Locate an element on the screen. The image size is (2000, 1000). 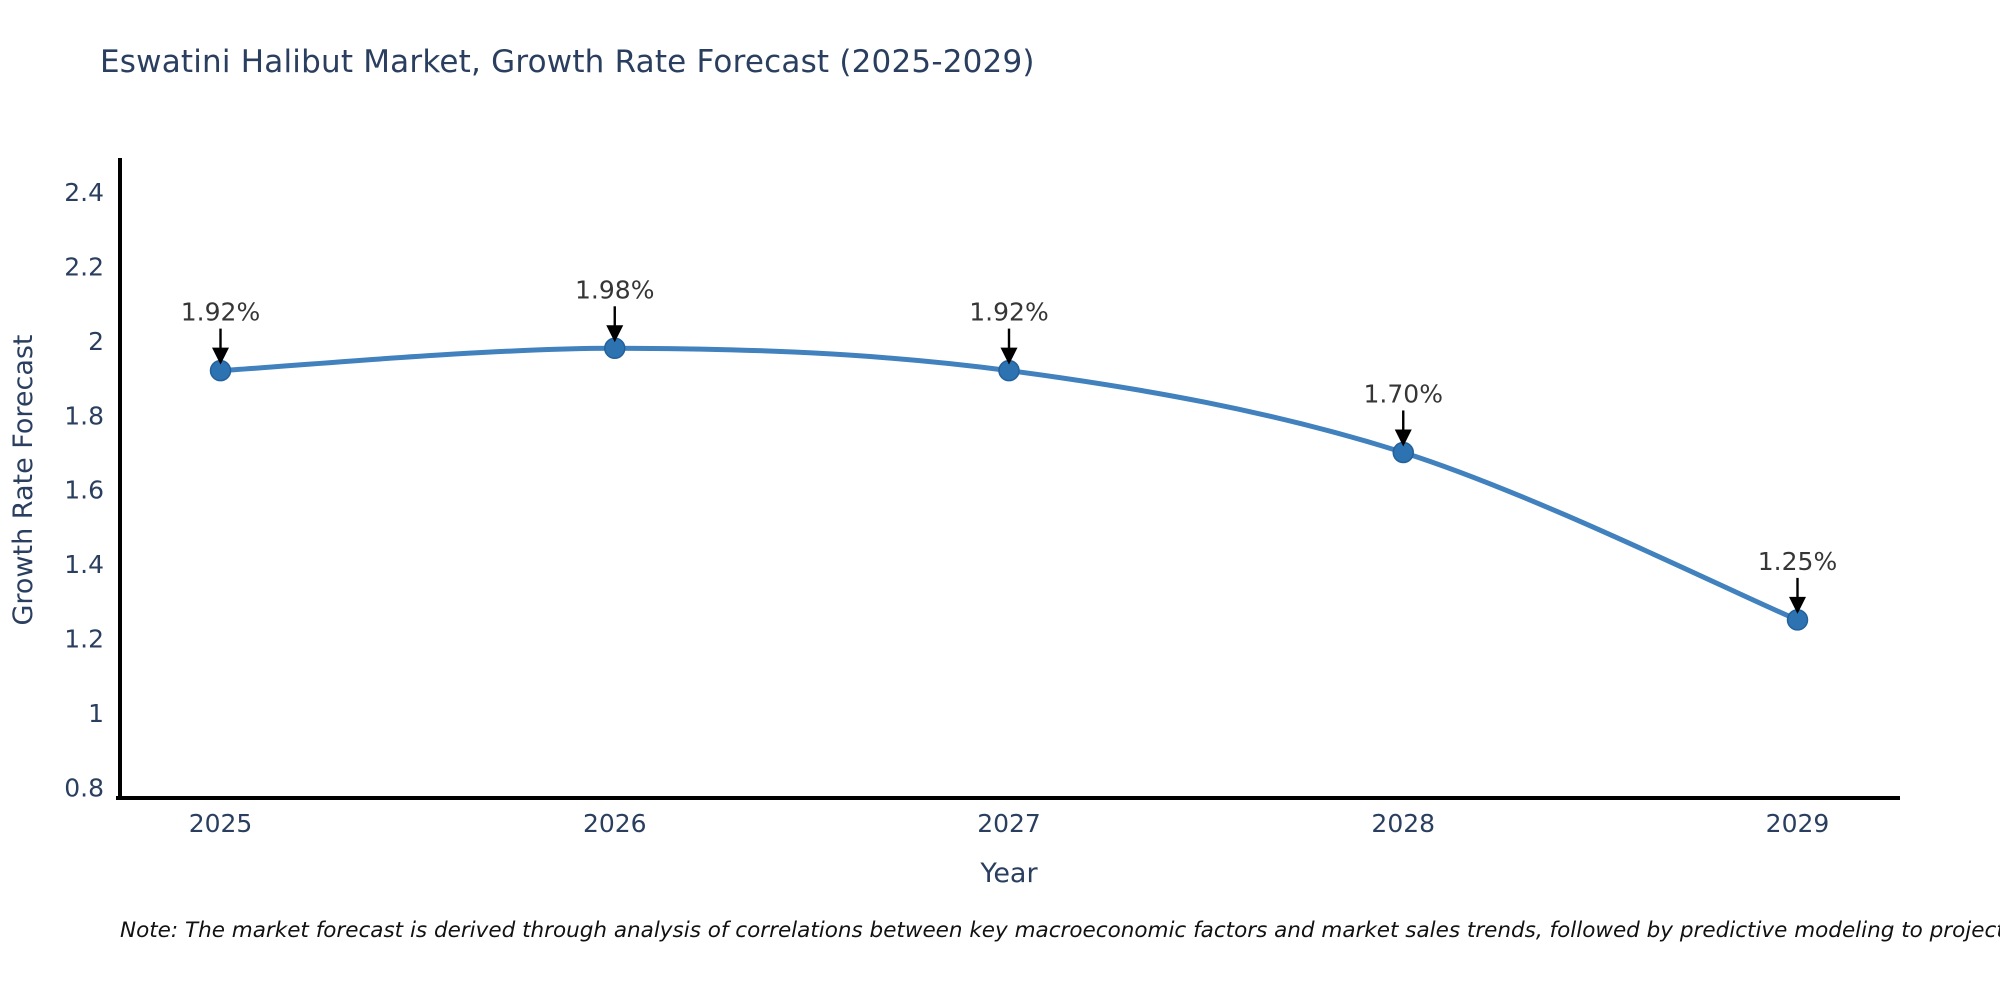
annotation-arrowhead-2026 is located at coordinates (615, 334).